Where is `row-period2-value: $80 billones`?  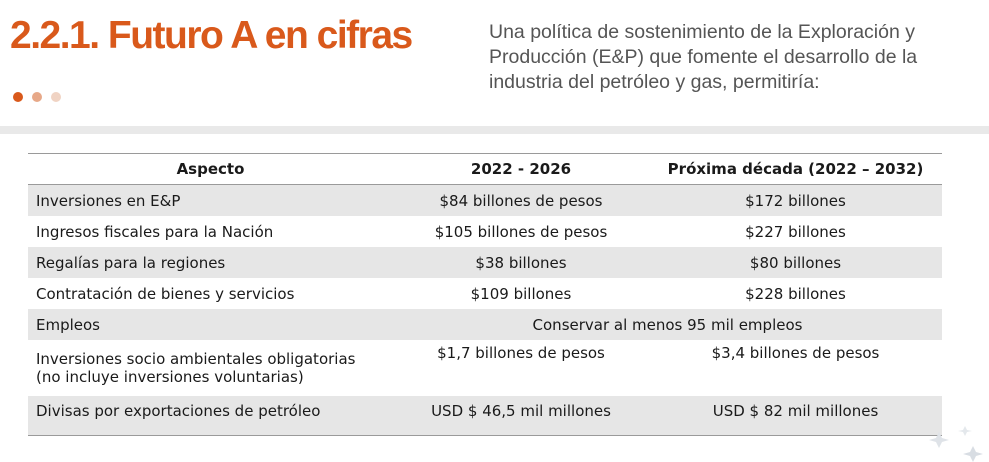 row-period2-value: $80 billones is located at coordinates (795, 262).